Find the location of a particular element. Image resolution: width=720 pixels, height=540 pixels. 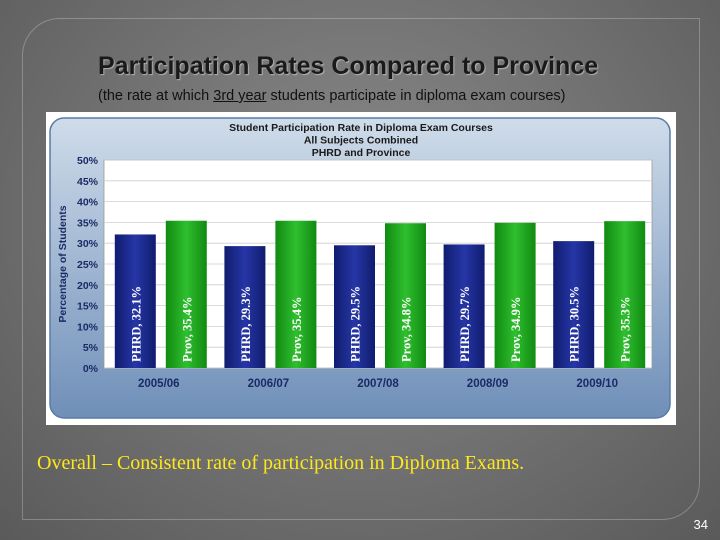

y-tick-labels: 0% 5% 10% 15% 20% 25% 30% 35% 40% 45% 50% is located at coordinates (88, 265).